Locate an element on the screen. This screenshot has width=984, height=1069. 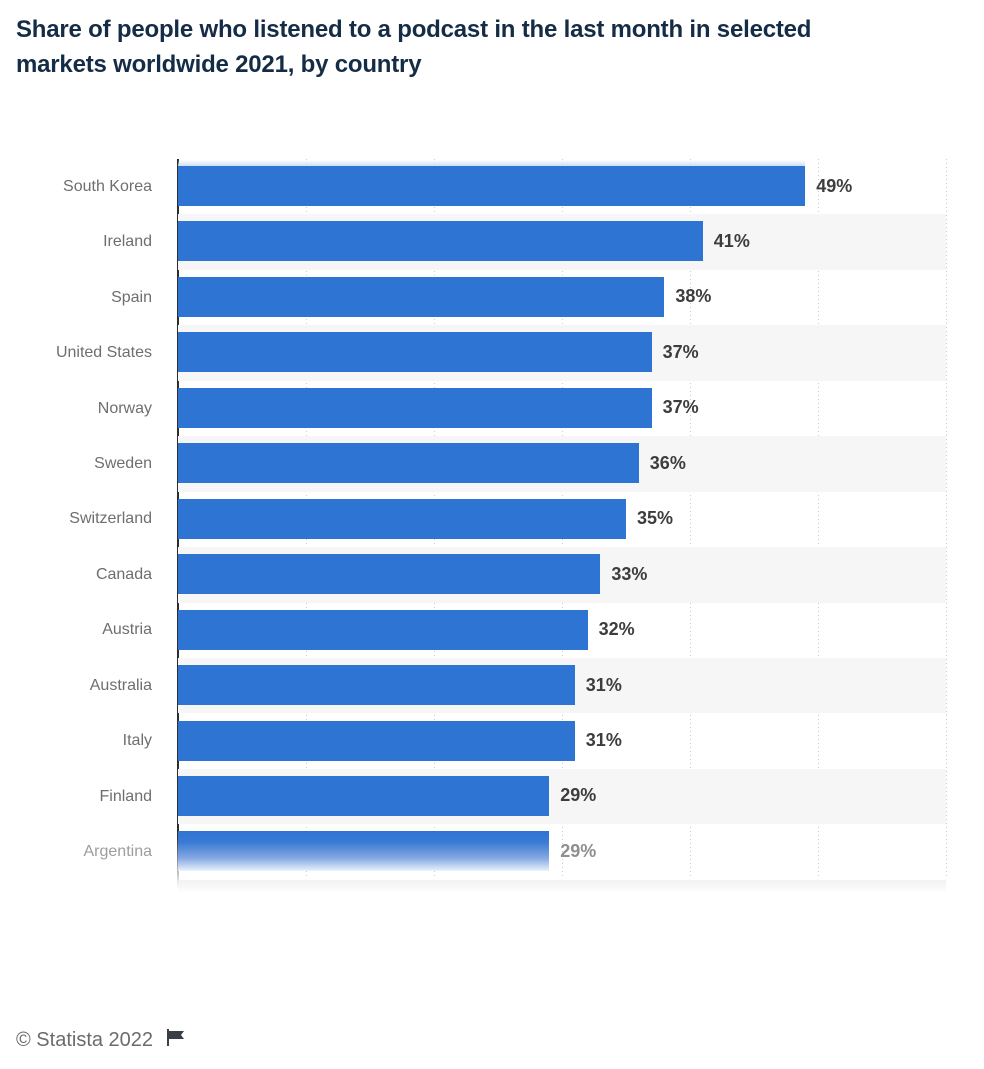
chart-row-australia: Australia 31% is located at coordinates (492, 686).